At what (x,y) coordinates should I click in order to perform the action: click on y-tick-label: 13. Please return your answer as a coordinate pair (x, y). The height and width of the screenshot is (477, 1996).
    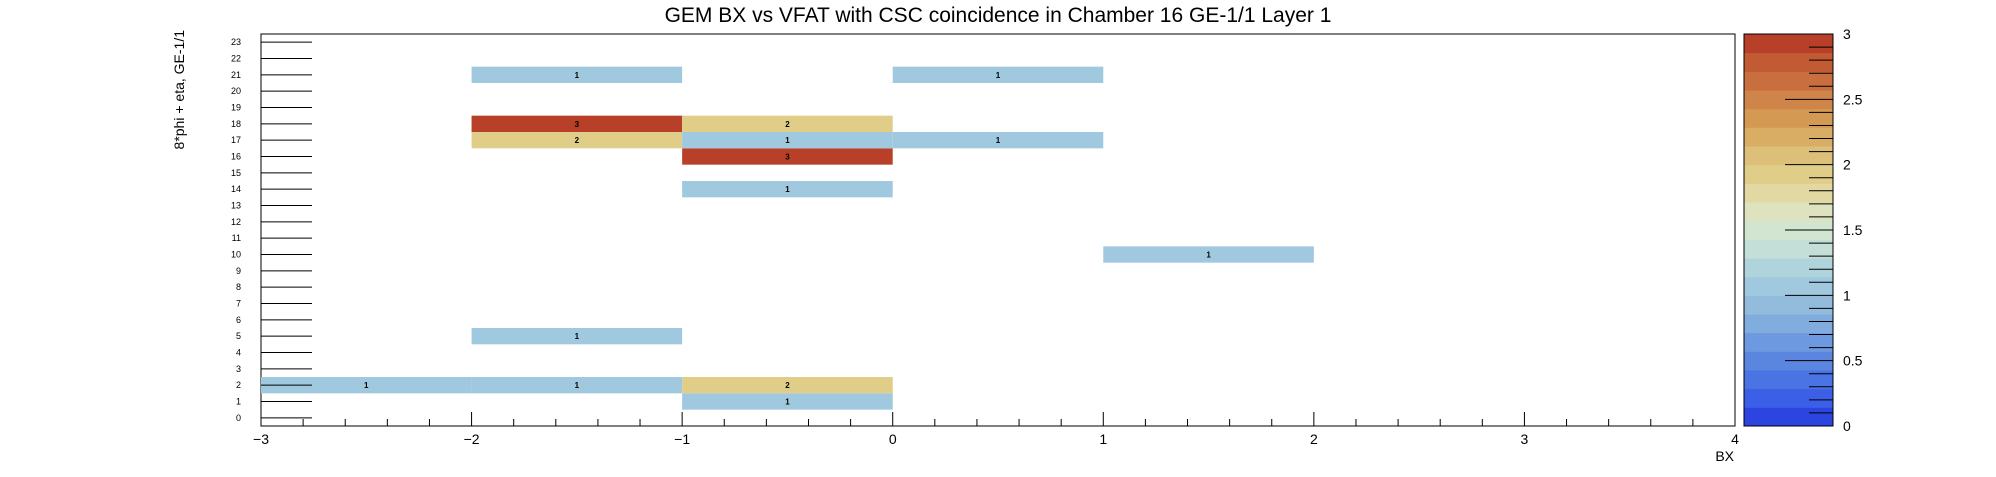
    Looking at the image, I should click on (236, 206).